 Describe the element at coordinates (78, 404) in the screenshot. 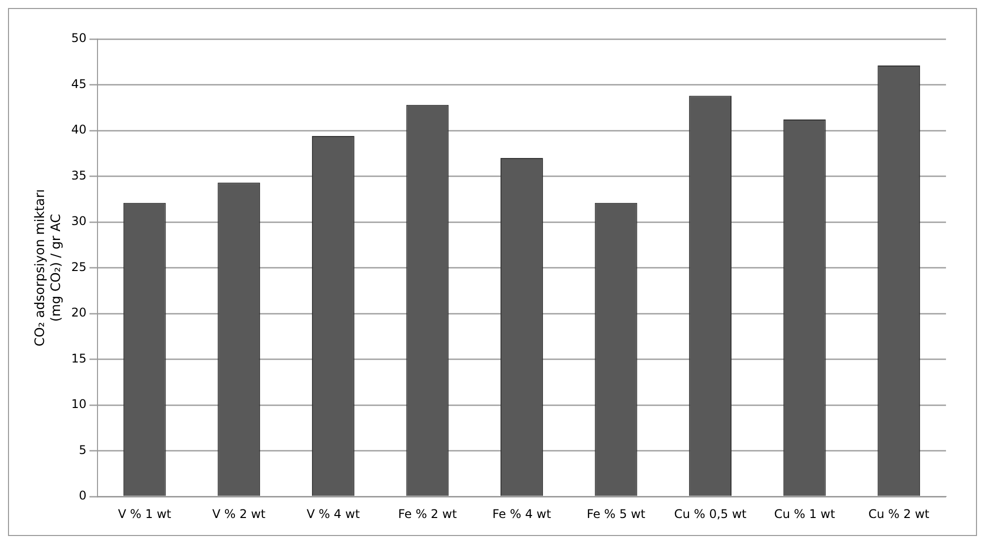

I see `y-tick-label: 10` at that location.